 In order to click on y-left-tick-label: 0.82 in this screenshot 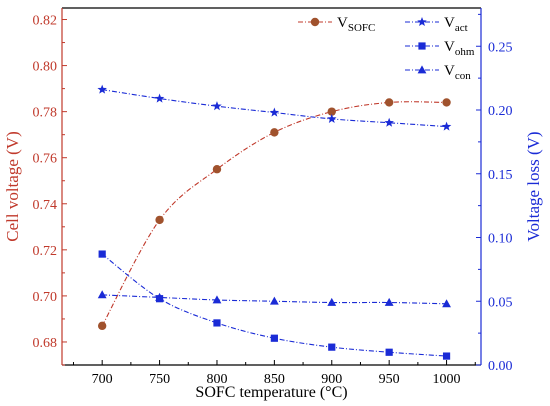, I will do `click(45, 21)`.